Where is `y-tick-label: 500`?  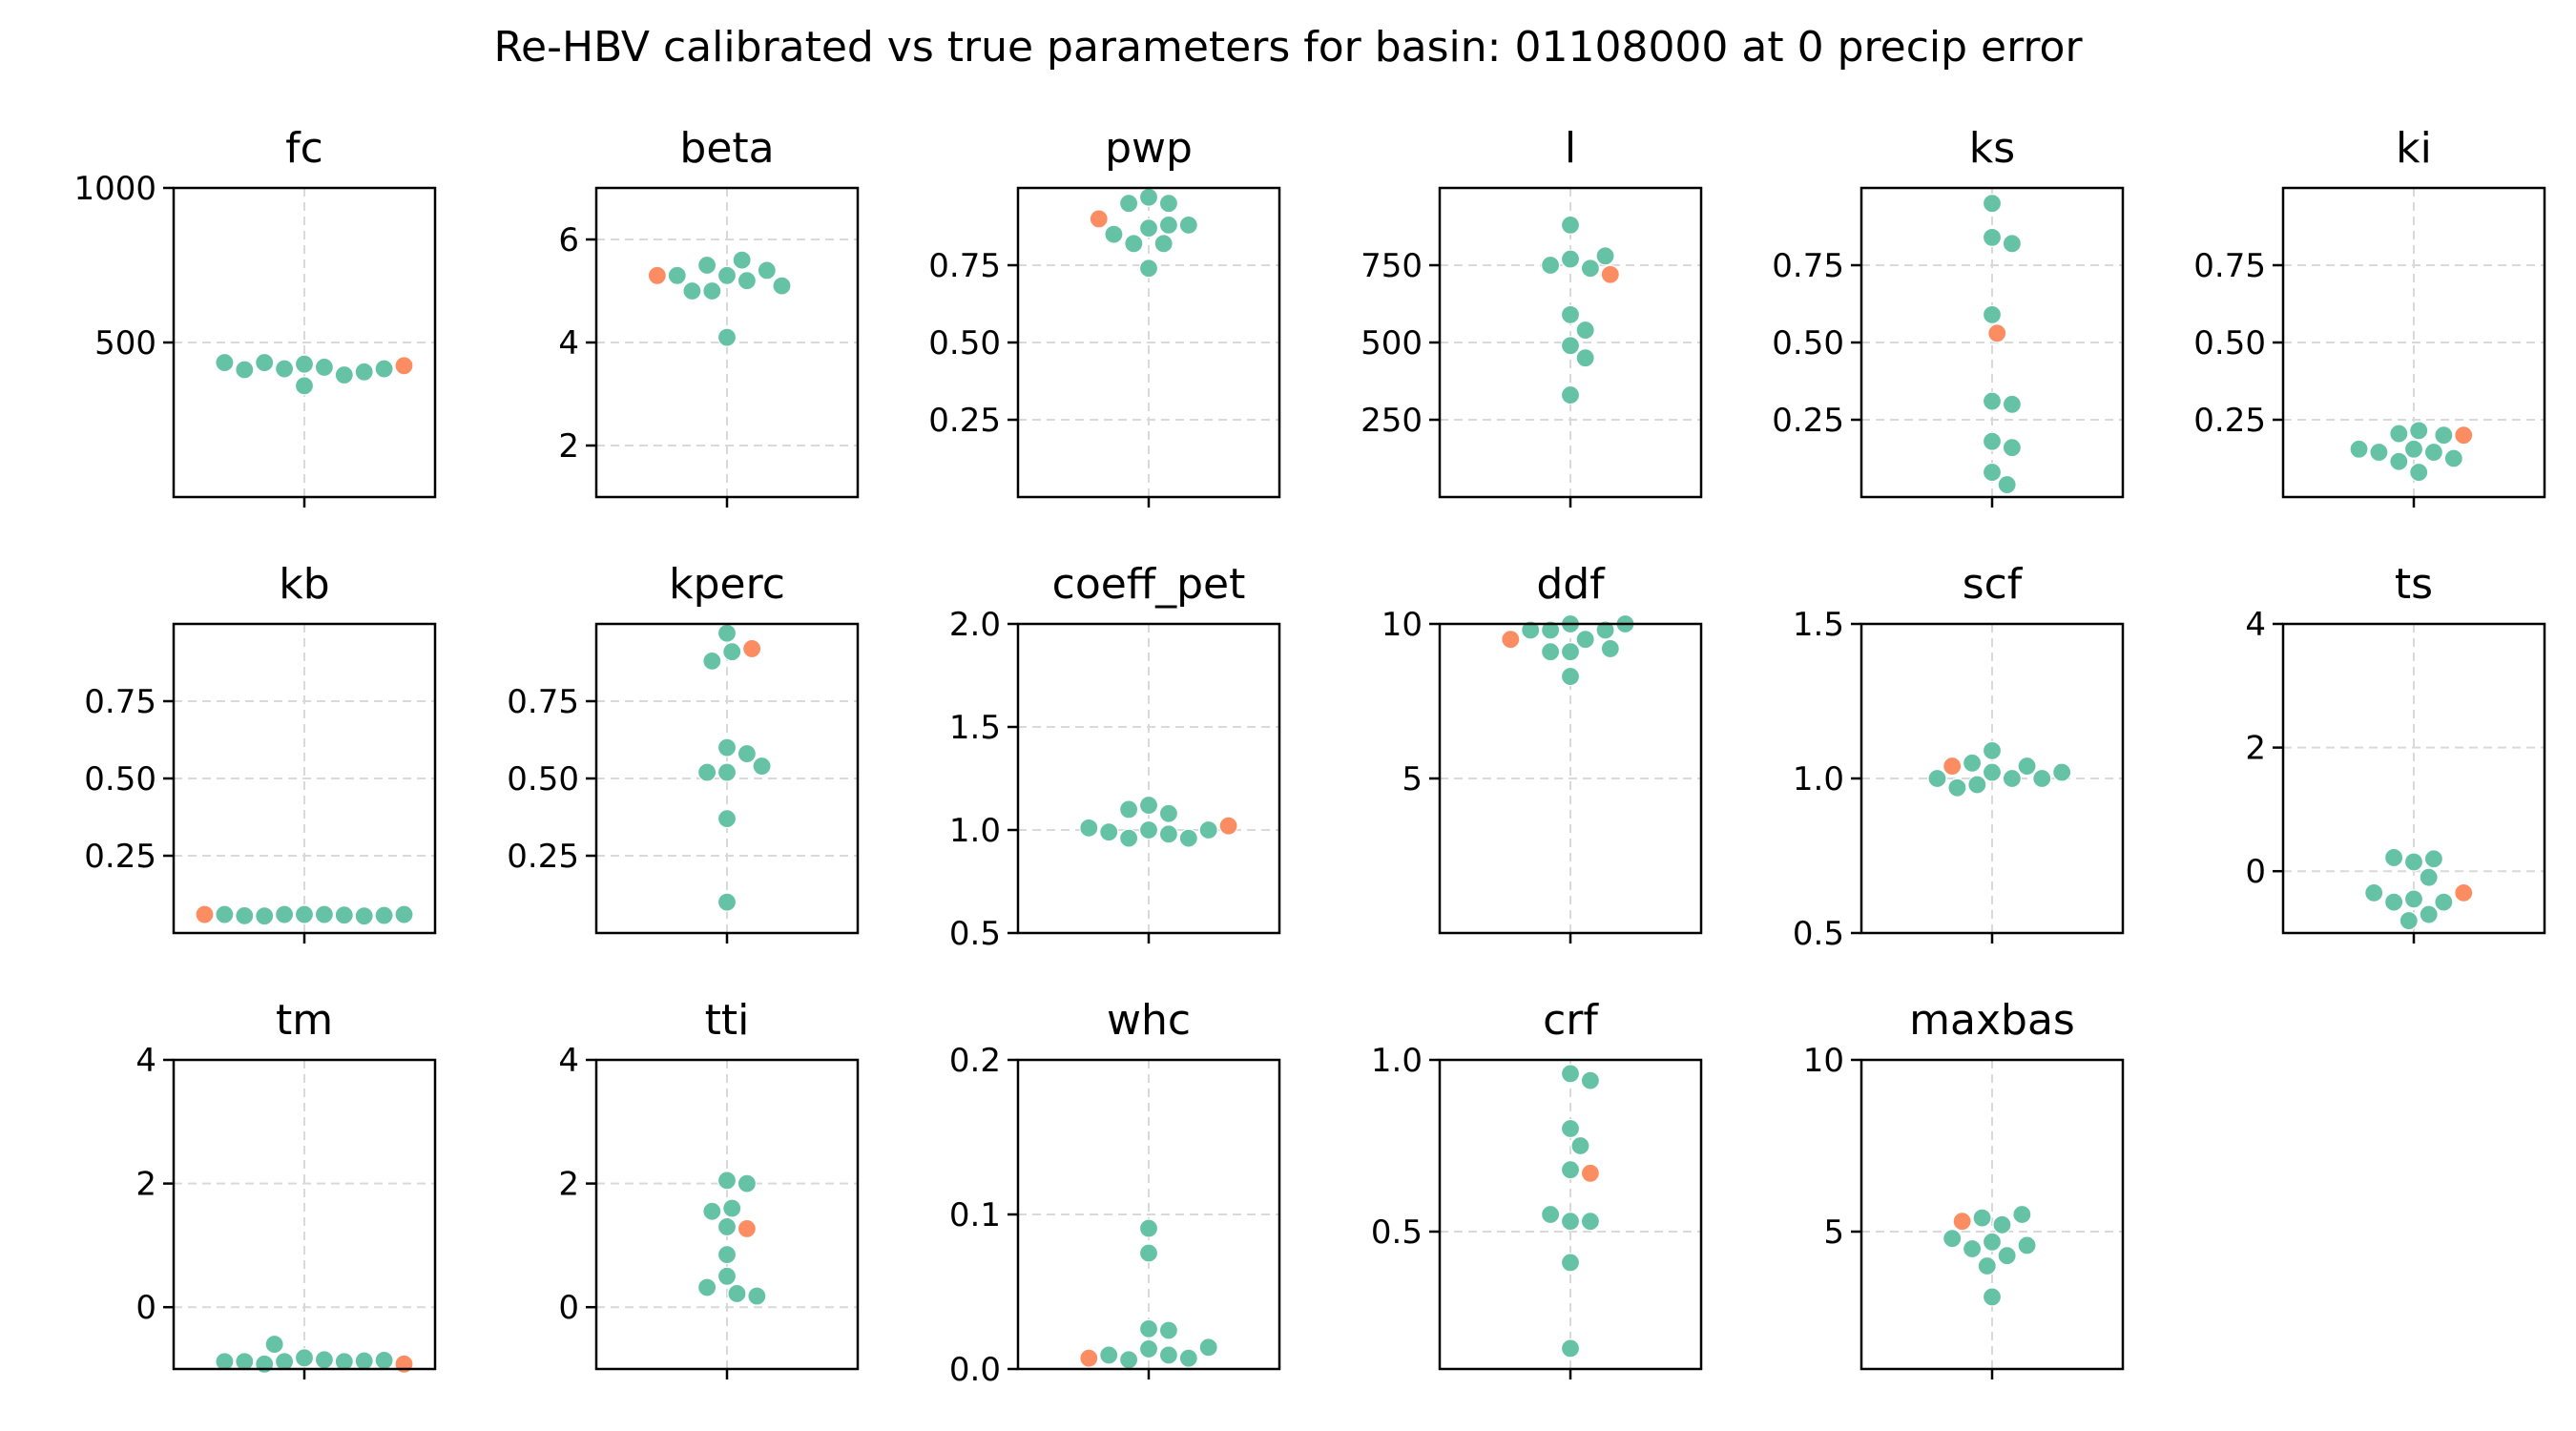
y-tick-label: 500 is located at coordinates (1392, 343).